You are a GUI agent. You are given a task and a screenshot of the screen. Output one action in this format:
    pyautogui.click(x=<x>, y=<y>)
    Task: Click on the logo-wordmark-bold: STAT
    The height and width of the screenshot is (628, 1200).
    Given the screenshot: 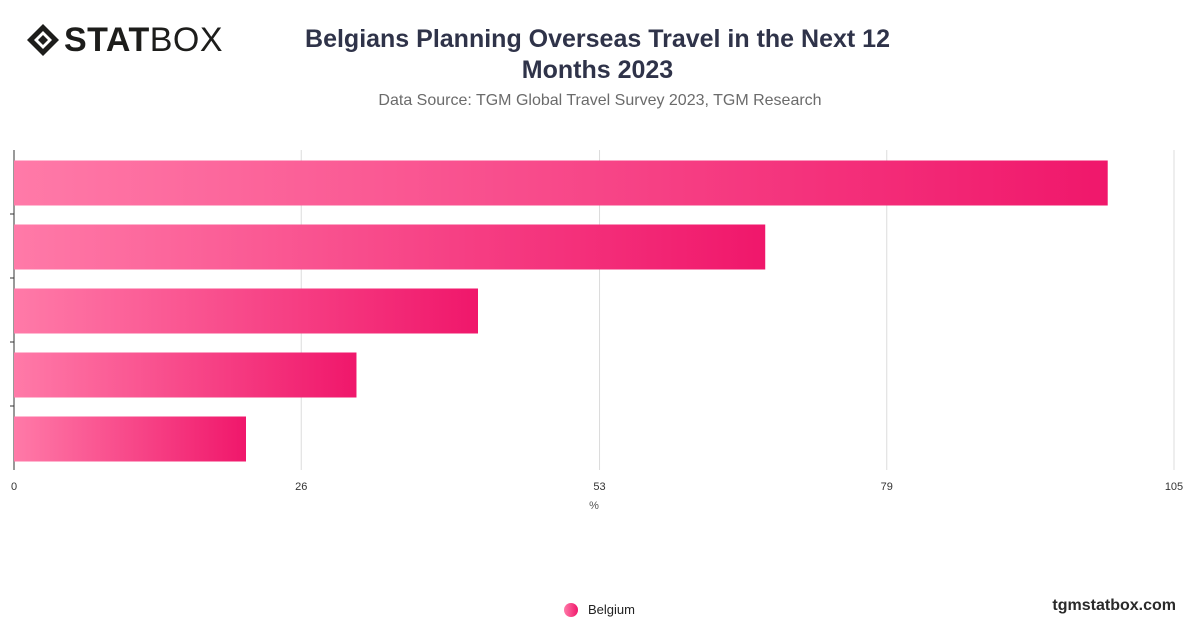 What is the action you would take?
    pyautogui.click(x=107, y=40)
    